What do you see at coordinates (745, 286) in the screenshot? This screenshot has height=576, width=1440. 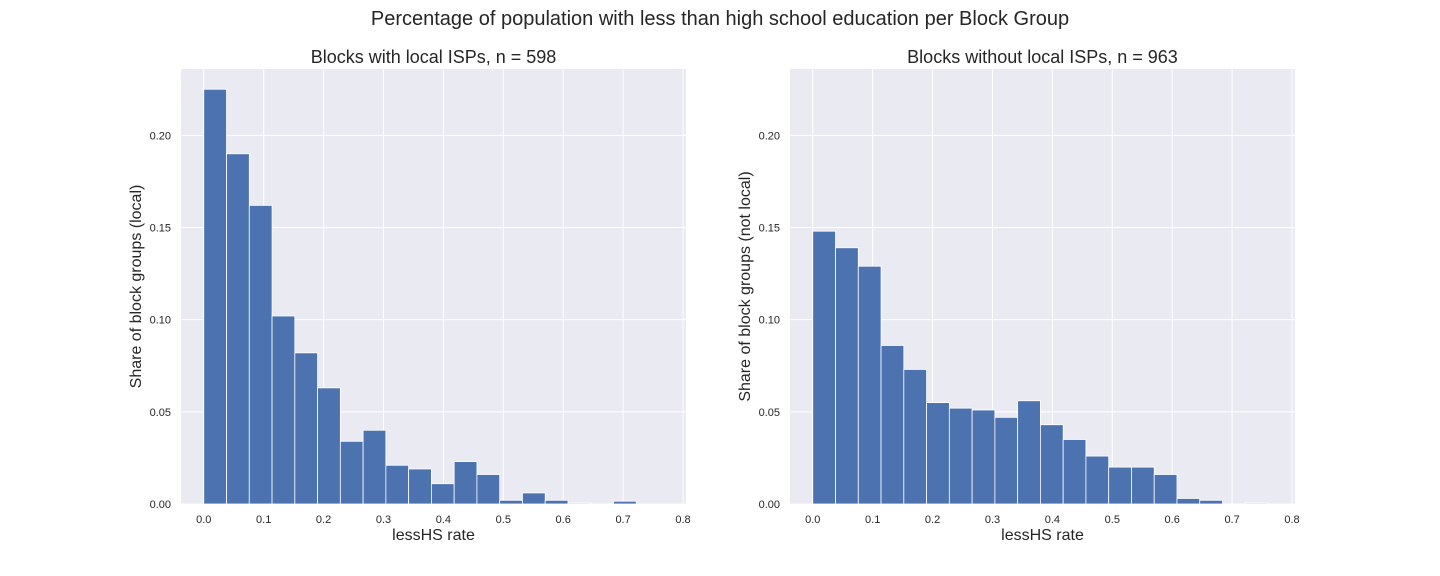 I see `y-axis-label: Share of block groups (not local)` at bounding box center [745, 286].